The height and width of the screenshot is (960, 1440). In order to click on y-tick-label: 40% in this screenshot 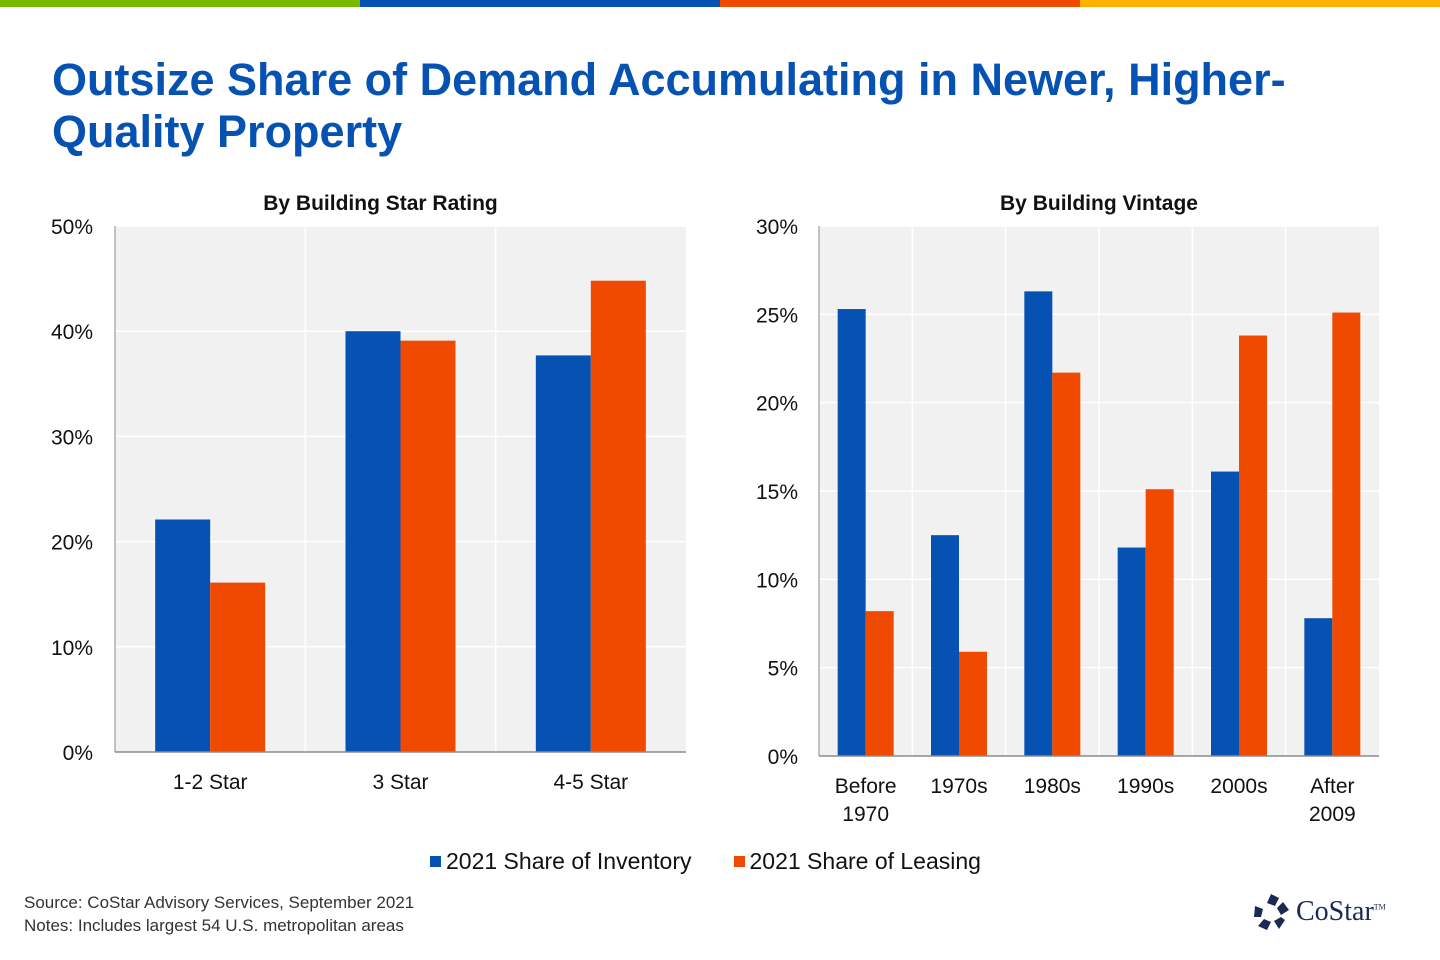, I will do `click(72, 332)`.